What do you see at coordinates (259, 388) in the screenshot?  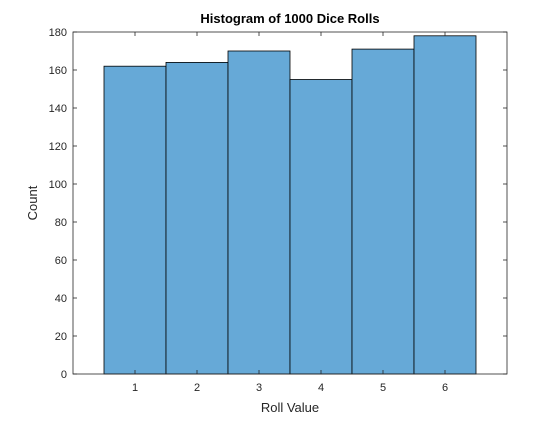 I see `x-tick-label: 3` at bounding box center [259, 388].